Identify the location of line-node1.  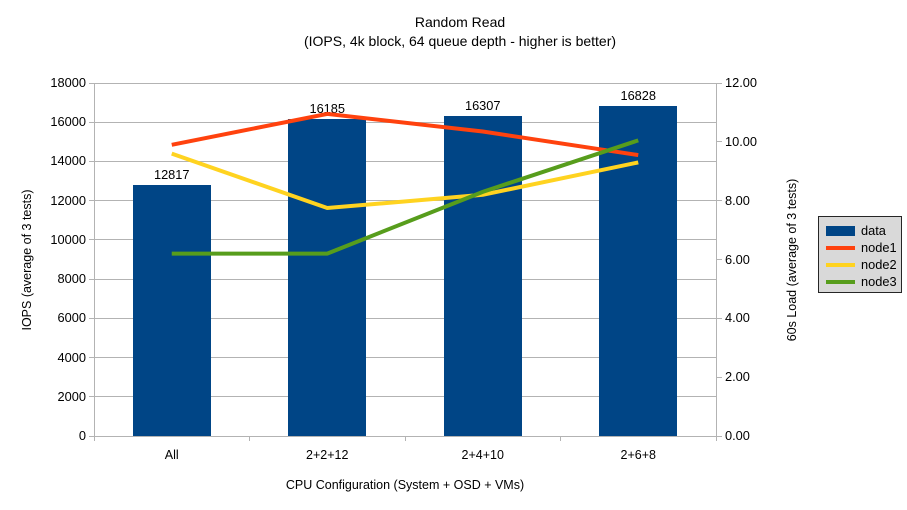
(405, 134).